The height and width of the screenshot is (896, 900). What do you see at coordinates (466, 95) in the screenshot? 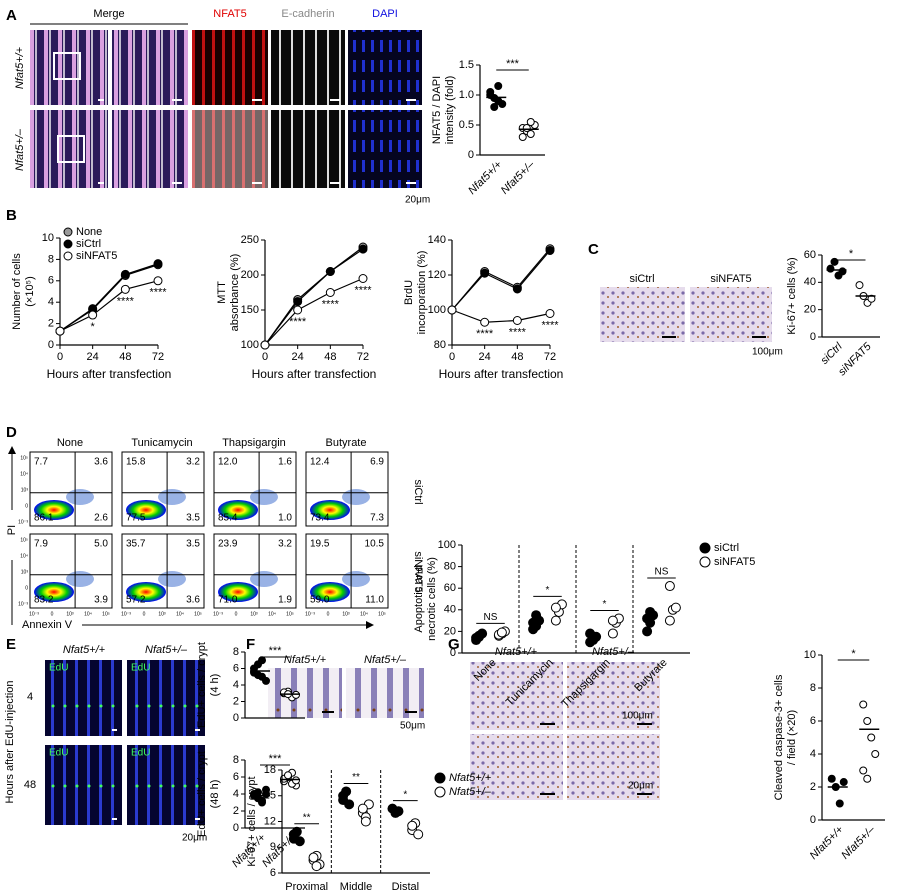
I see `y-tick-label: 1.0` at bounding box center [466, 95].